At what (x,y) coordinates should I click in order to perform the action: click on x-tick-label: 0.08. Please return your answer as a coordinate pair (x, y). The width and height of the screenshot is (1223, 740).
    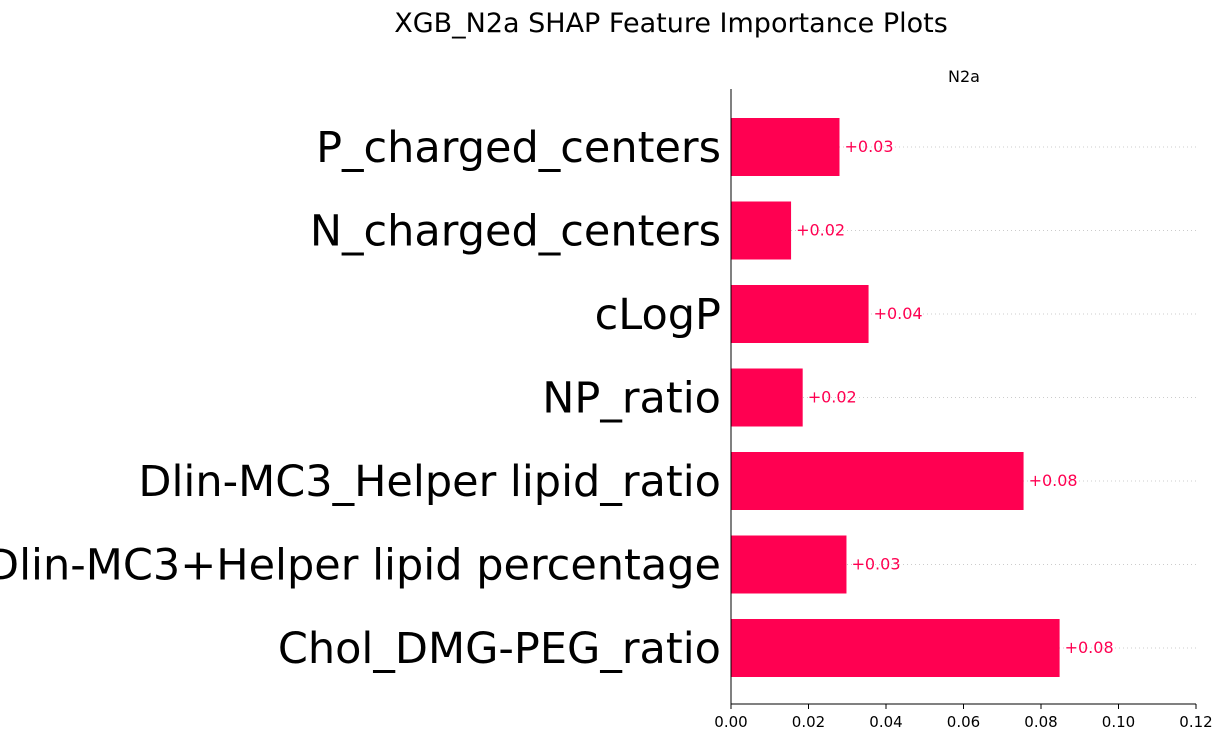
    Looking at the image, I should click on (1040, 722).